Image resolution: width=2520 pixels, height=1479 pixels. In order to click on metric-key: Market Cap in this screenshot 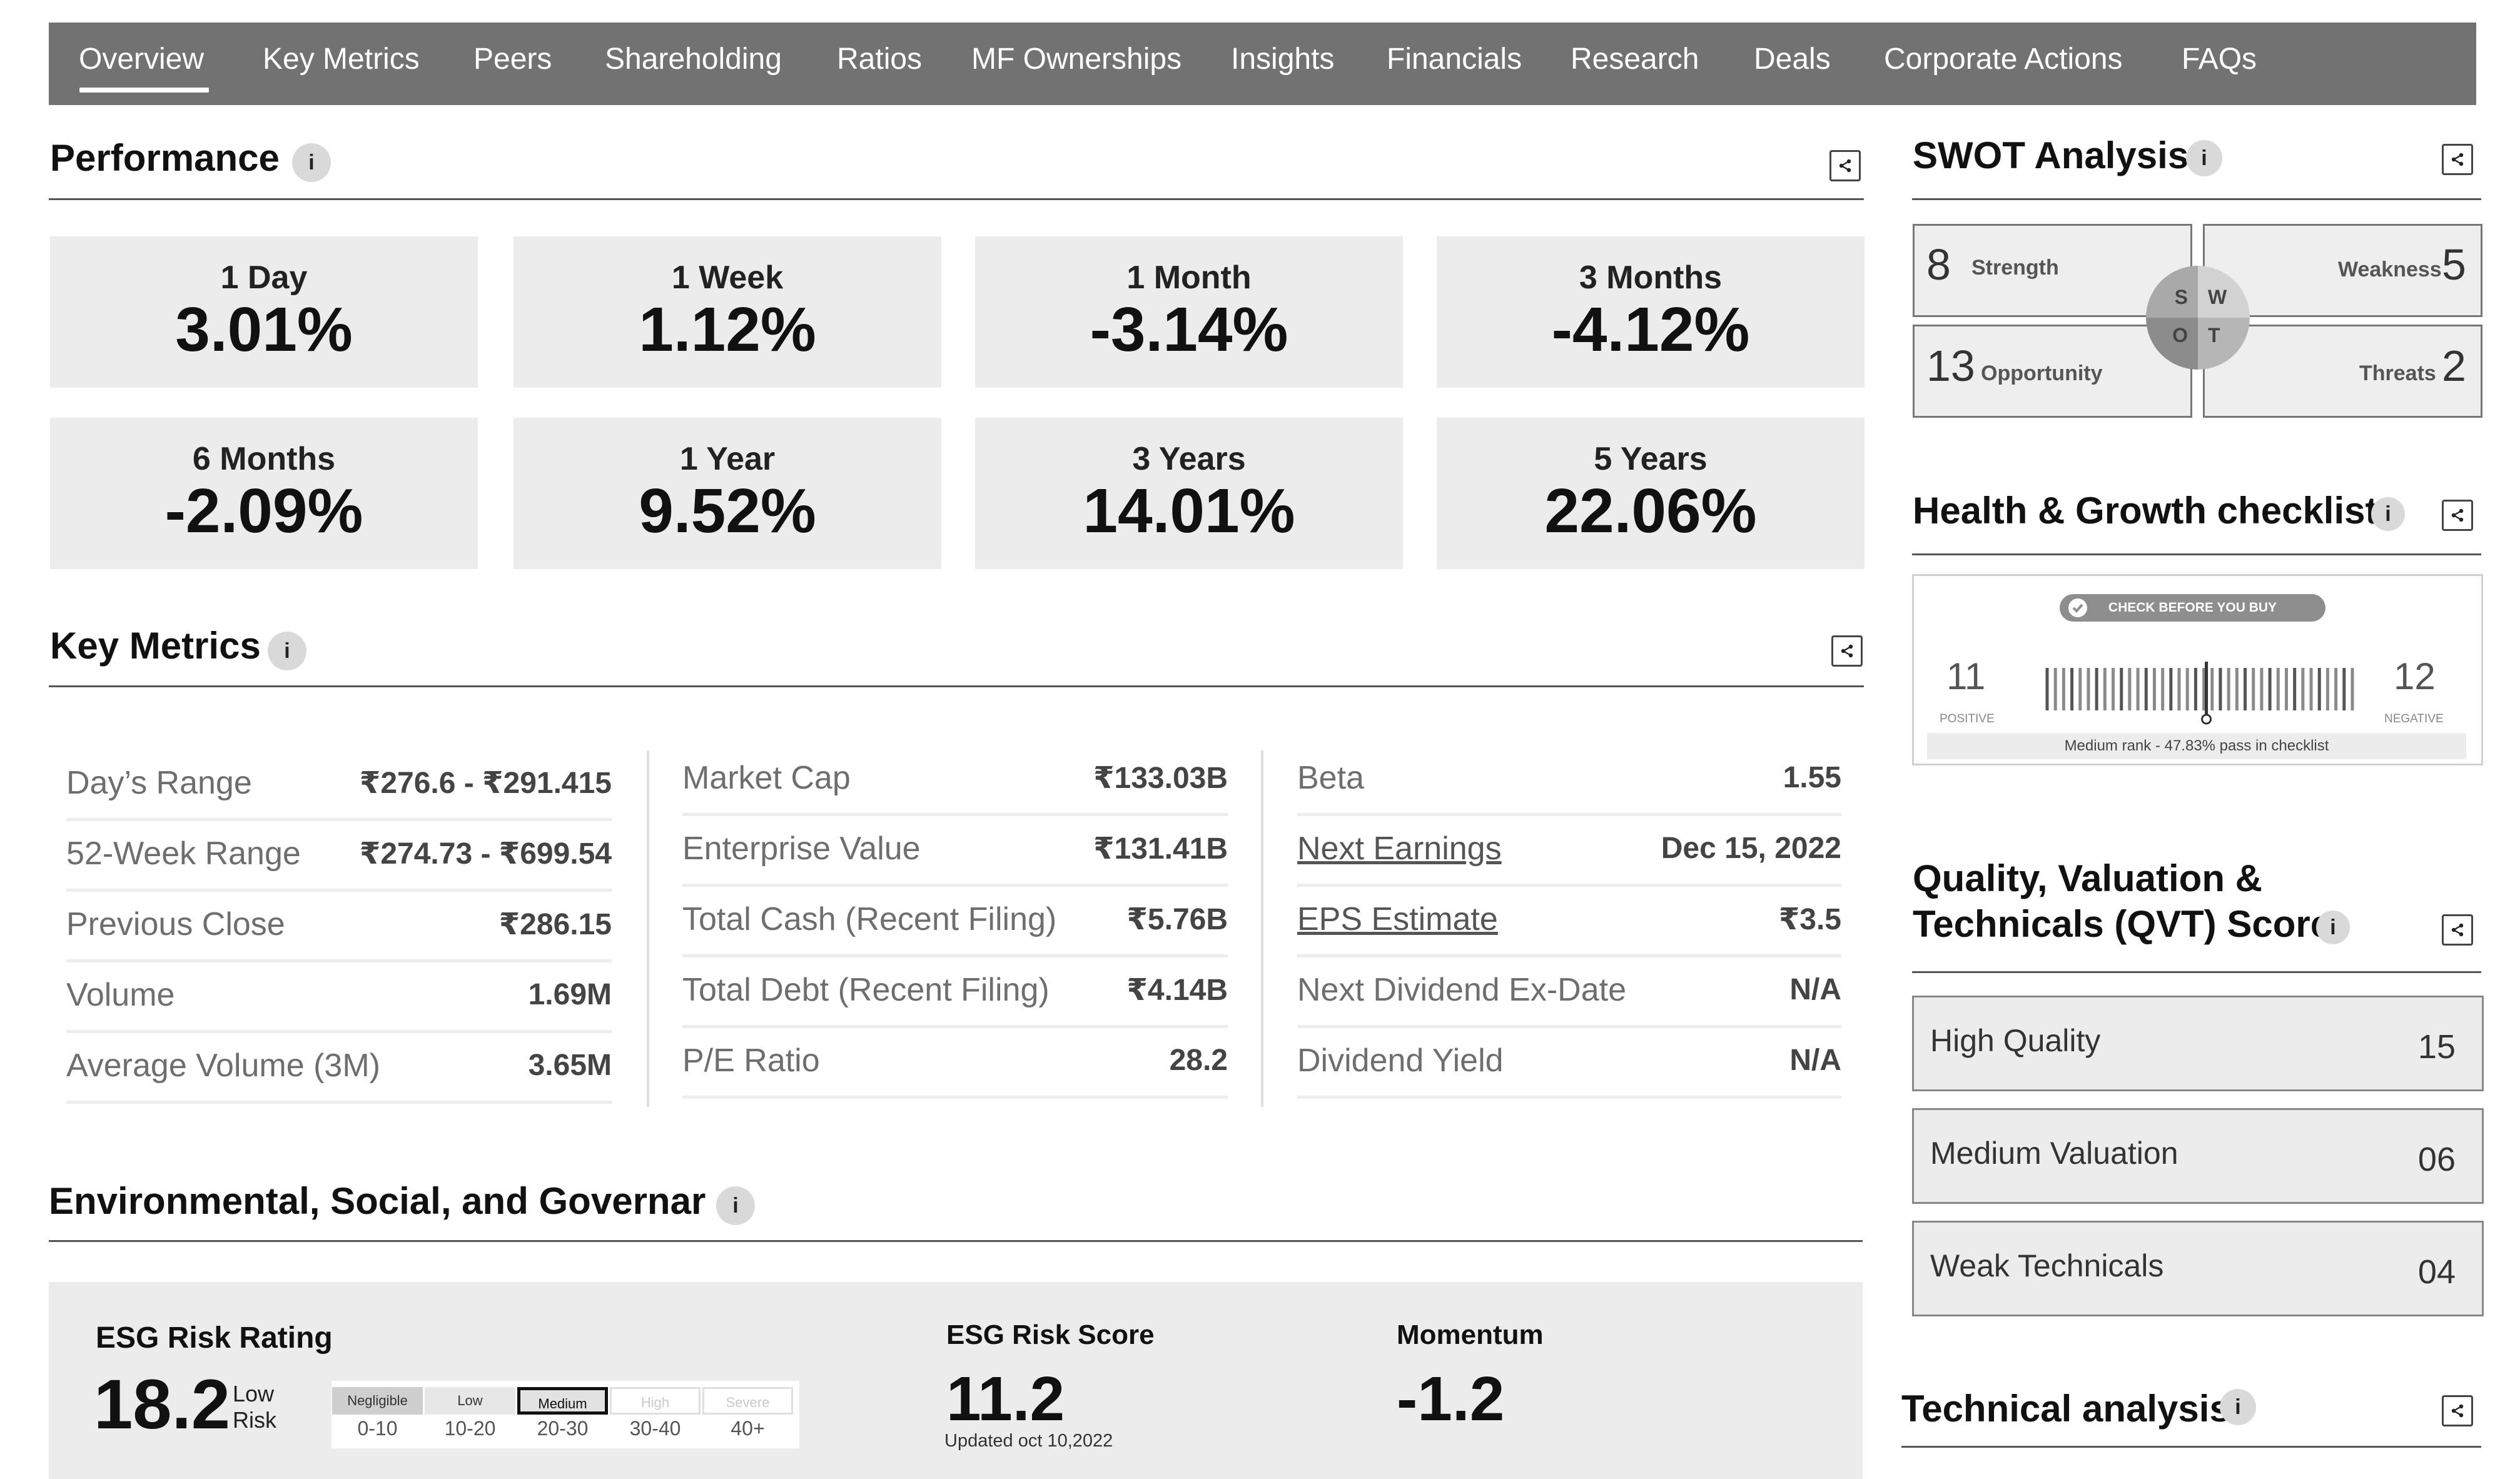, I will do `click(767, 778)`.